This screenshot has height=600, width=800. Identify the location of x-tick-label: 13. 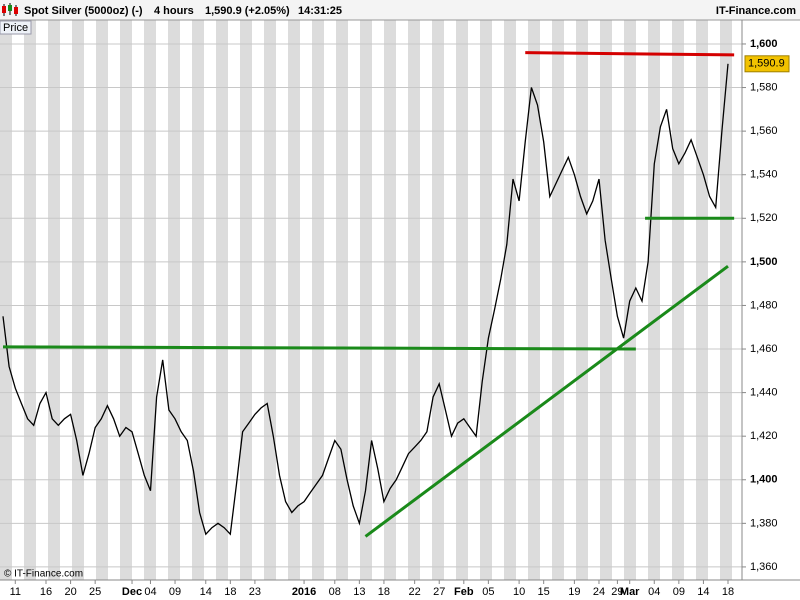
(359, 592).